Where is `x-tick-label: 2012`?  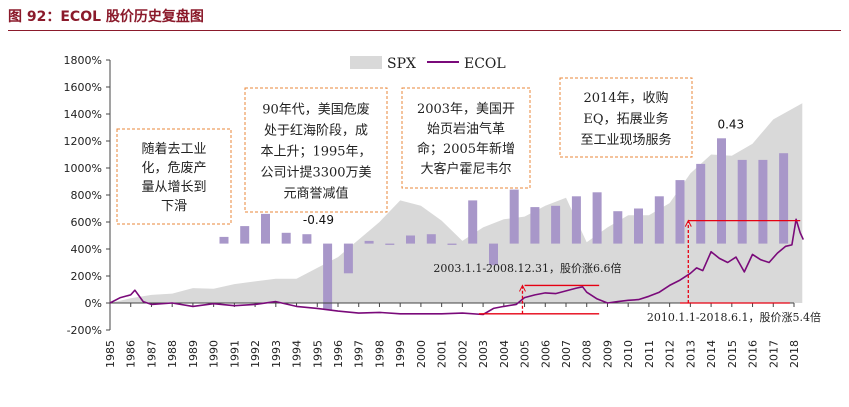 x-tick-label: 2012 is located at coordinates (670, 354).